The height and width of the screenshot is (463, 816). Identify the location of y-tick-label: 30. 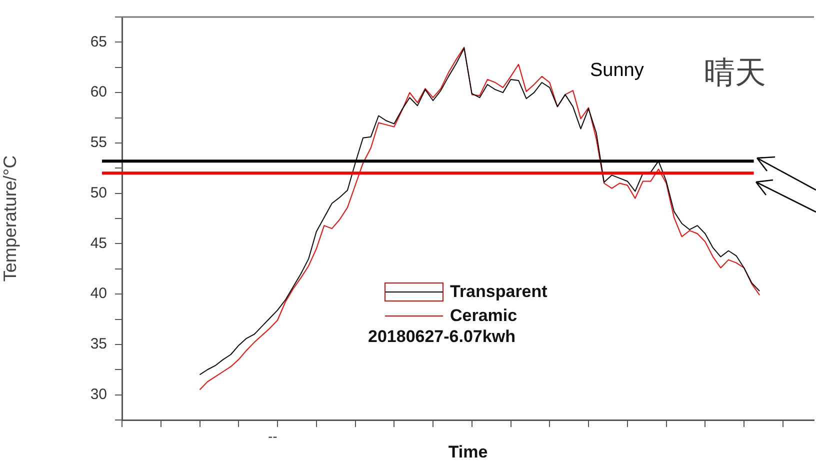
(98, 394).